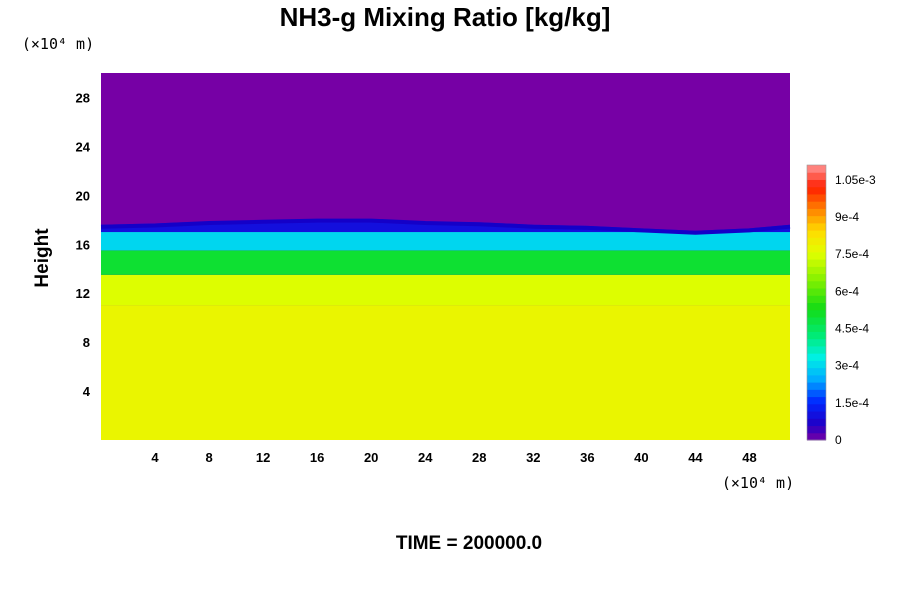 Image resolution: width=900 pixels, height=600 pixels. Describe the element at coordinates (749, 457) in the screenshot. I see `x-tick-label: 48` at that location.